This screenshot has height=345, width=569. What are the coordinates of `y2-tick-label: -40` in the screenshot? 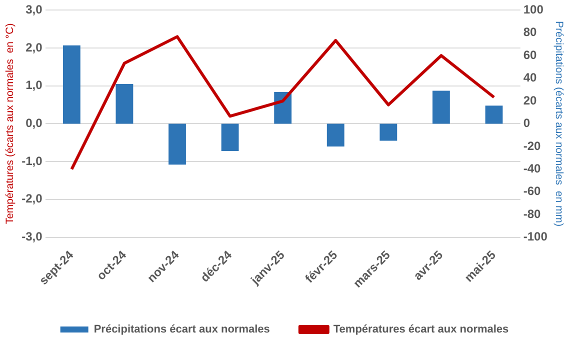 It's located at (532, 168).